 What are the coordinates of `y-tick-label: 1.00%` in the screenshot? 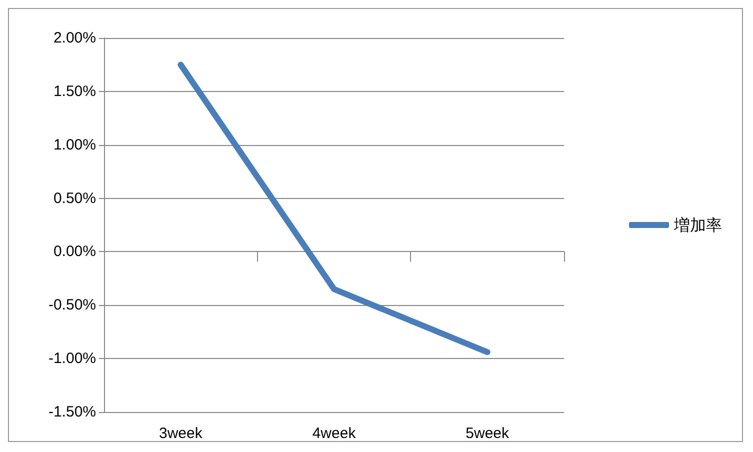 It's located at (74, 145).